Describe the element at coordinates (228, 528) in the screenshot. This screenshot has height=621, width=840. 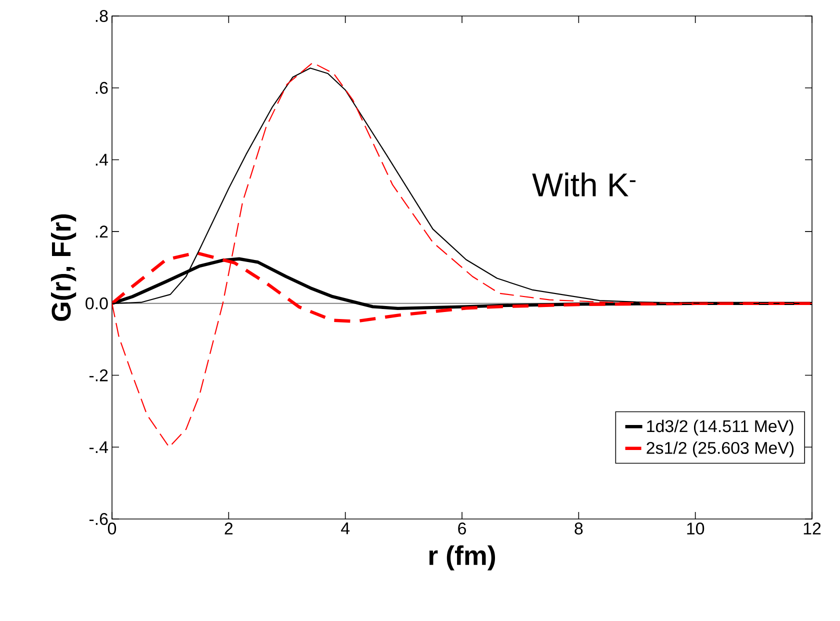
I see `x-tick-label: 2` at that location.